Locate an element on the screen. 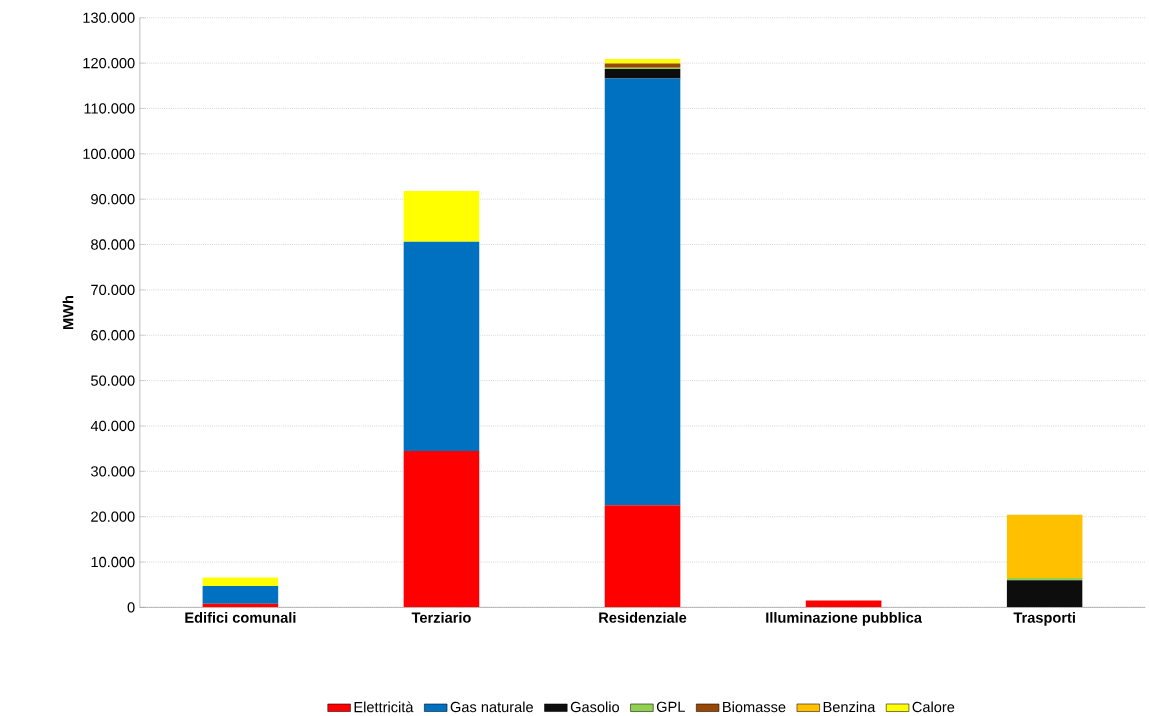 The image size is (1149, 716). x-tick-label: Terziario is located at coordinates (441, 617).